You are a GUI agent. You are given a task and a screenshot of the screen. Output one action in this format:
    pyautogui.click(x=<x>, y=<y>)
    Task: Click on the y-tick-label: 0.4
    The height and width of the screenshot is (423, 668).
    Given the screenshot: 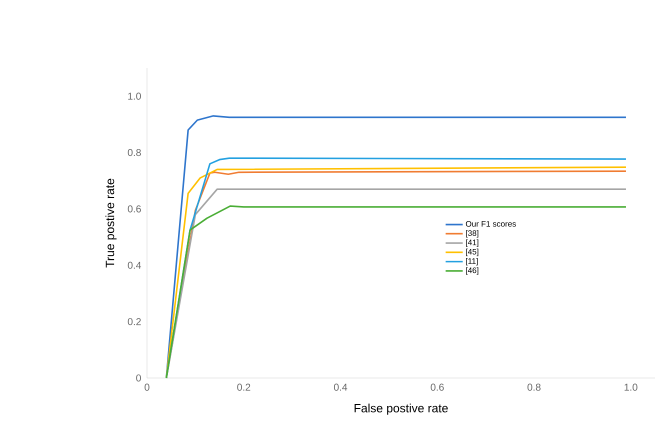 What is the action you would take?
    pyautogui.click(x=135, y=265)
    